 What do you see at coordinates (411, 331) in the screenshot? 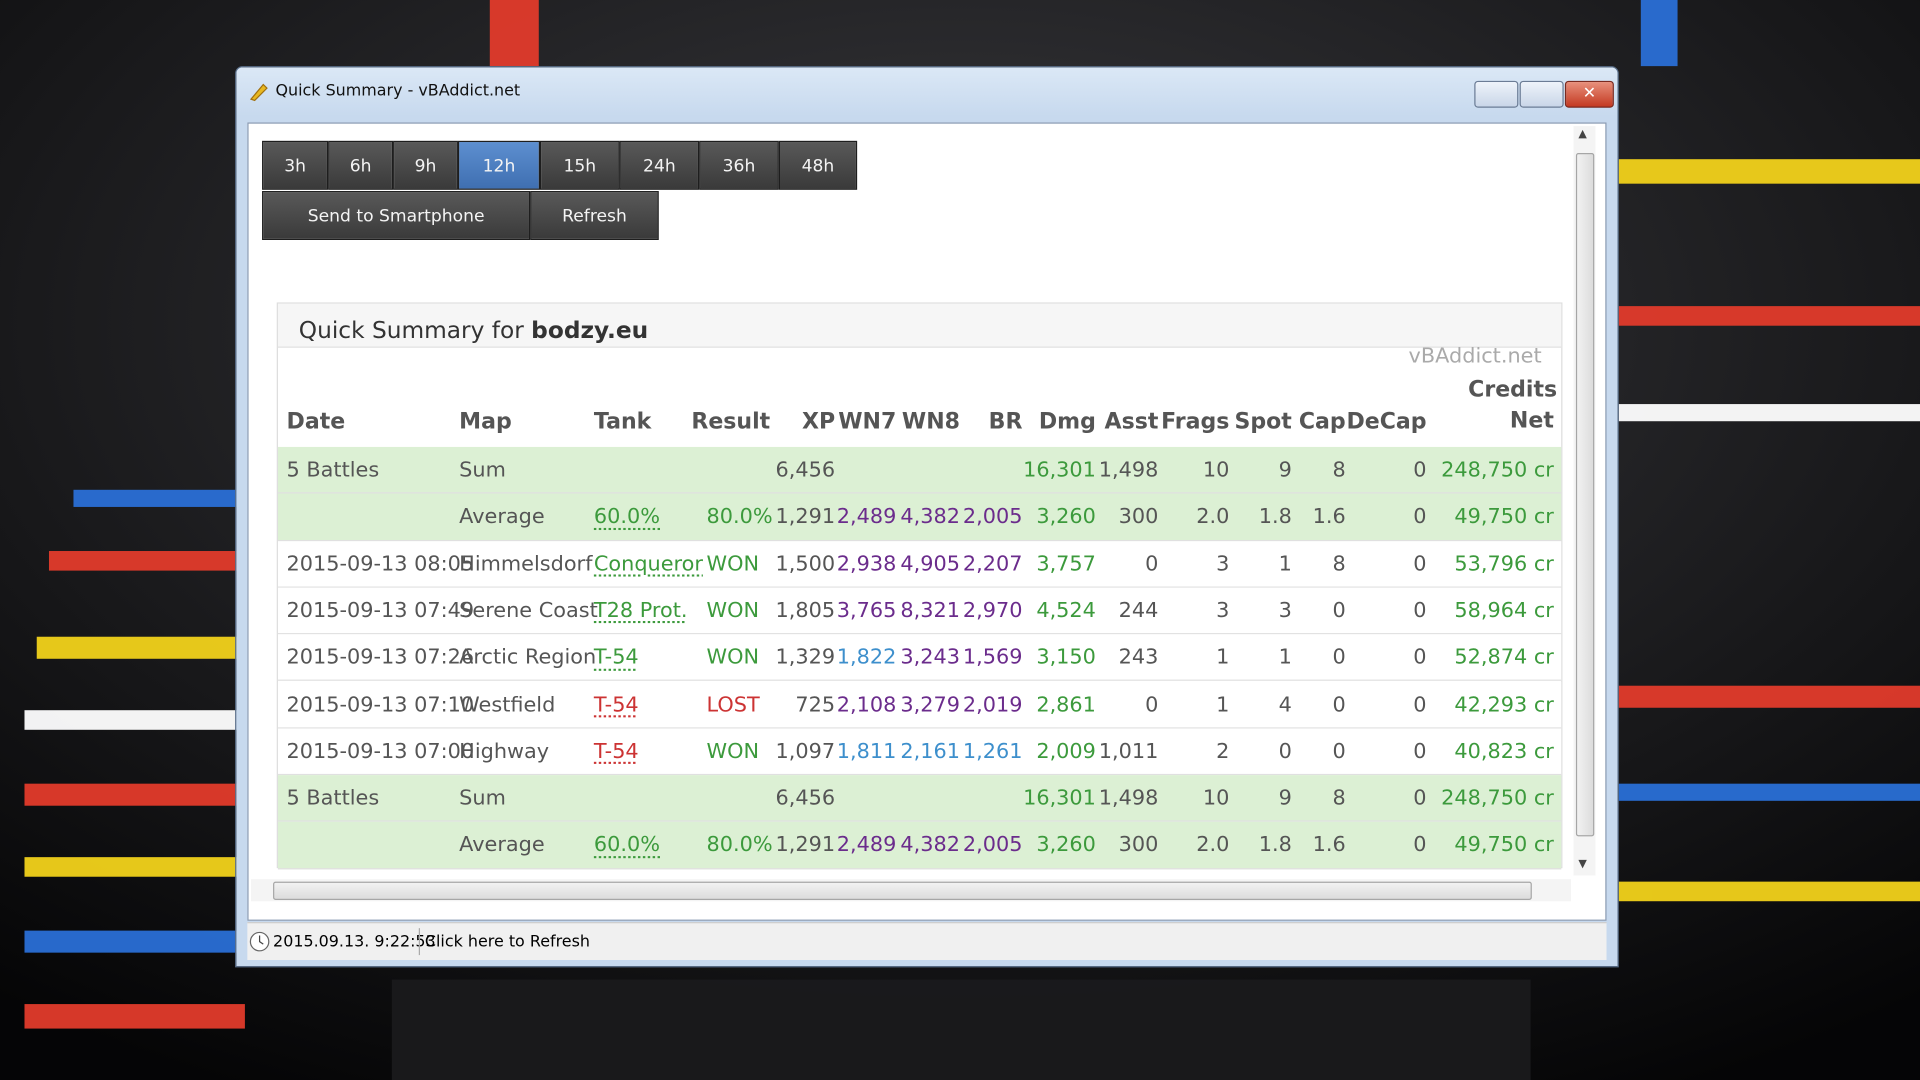
I see `heading-text: Quick Summary for` at bounding box center [411, 331].